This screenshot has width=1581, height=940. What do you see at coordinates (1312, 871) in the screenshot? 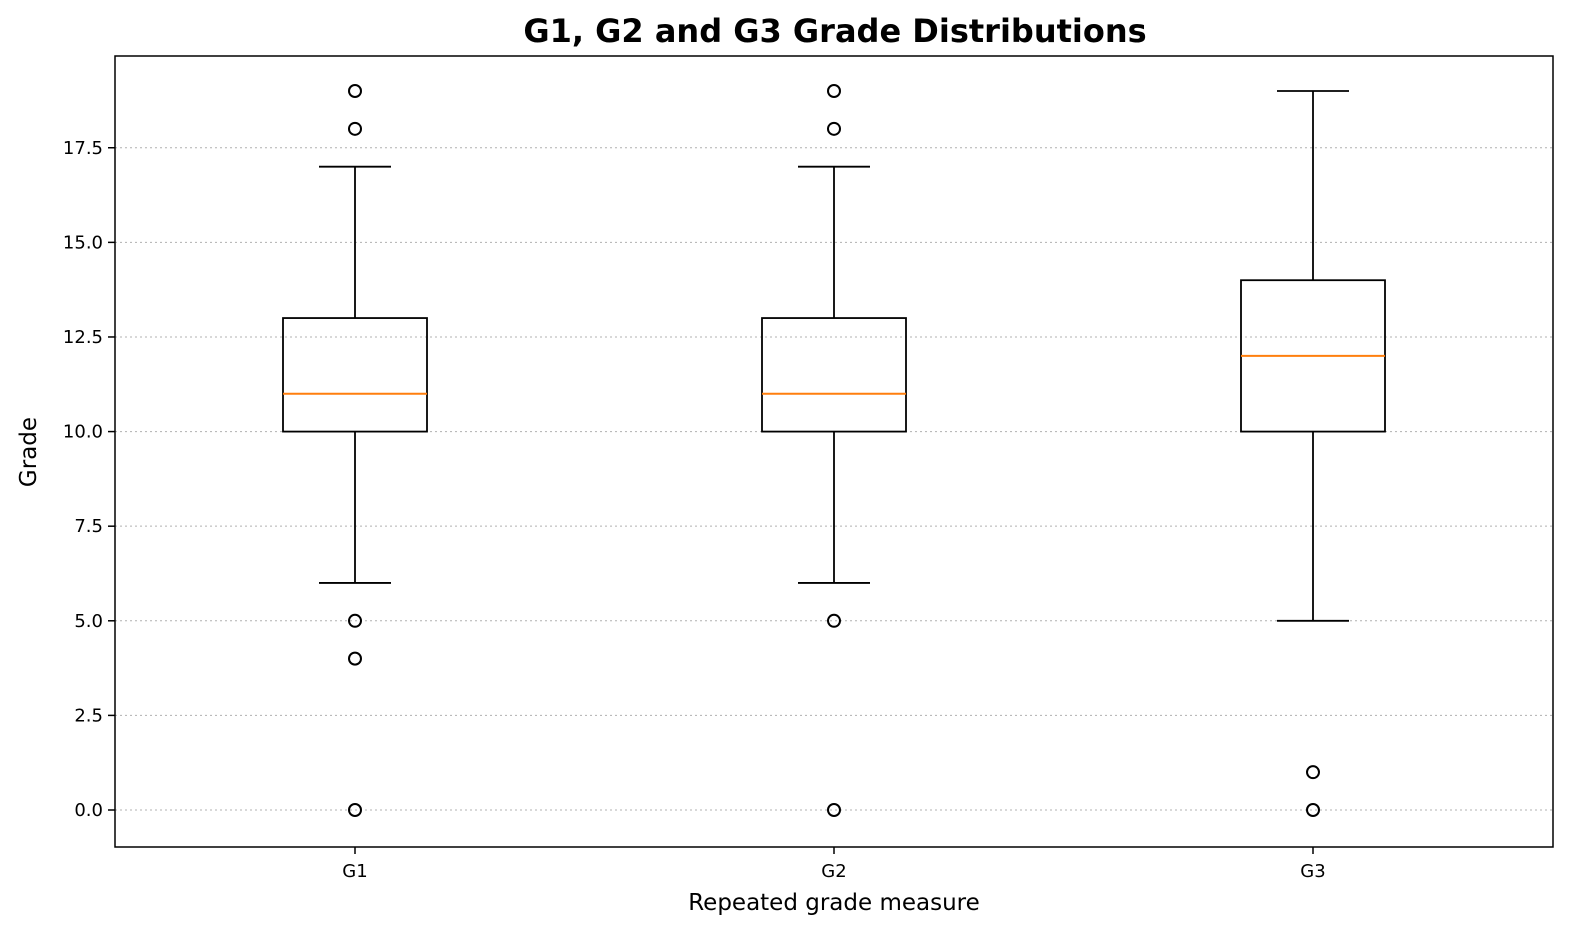
I see `x-tick-label: G3` at bounding box center [1312, 871].